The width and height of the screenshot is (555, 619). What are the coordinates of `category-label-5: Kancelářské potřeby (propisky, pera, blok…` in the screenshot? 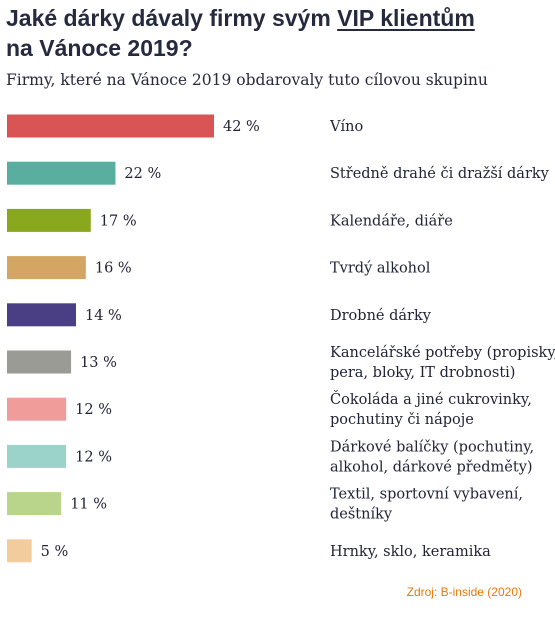 It's located at (442, 363).